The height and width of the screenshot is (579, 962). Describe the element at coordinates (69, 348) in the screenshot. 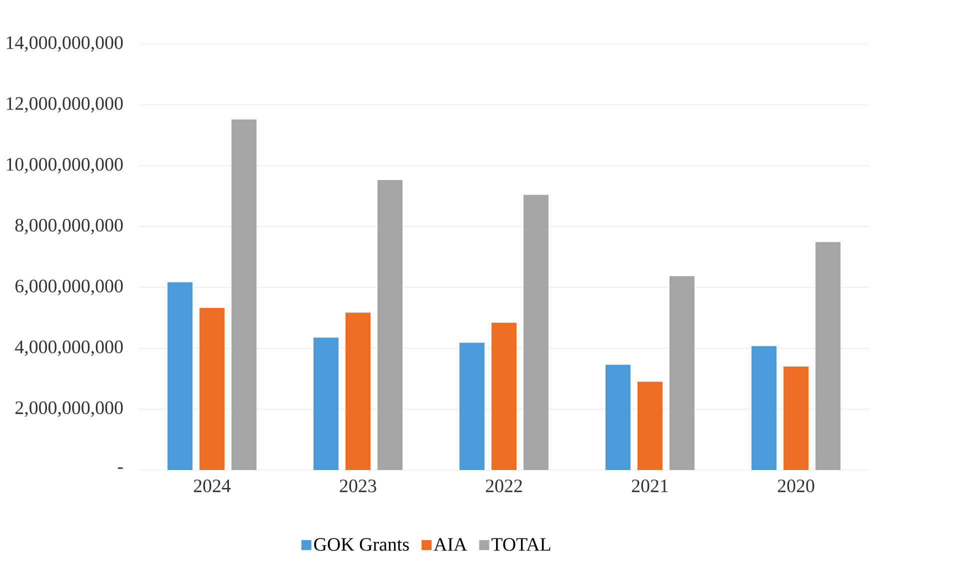

I see `y-tick-label: 4,000,000,000` at that location.